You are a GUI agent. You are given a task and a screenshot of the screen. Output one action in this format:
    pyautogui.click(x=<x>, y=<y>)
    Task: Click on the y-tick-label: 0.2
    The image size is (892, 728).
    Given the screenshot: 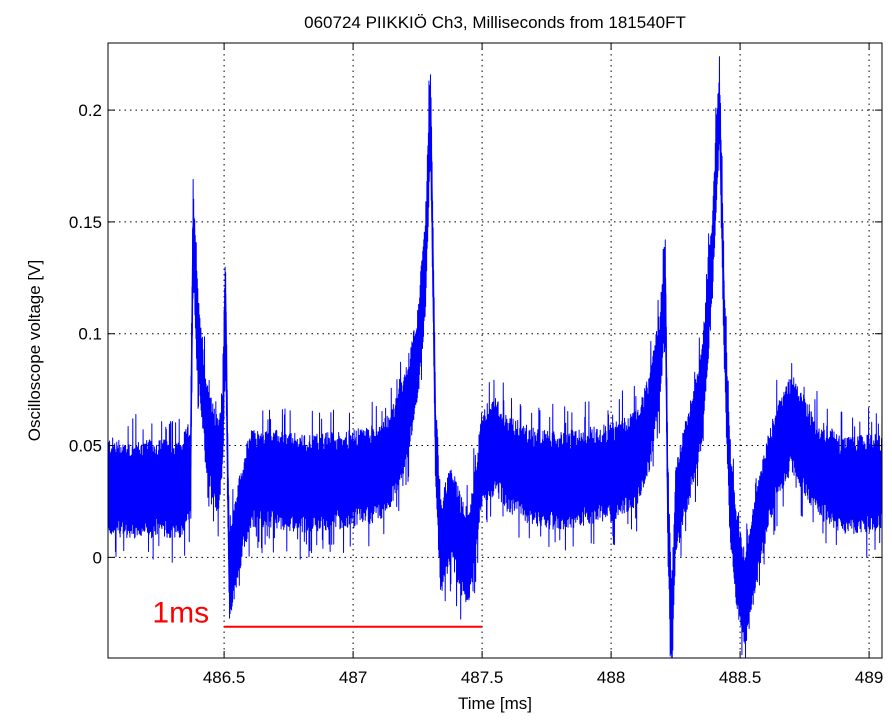 What is the action you would take?
    pyautogui.click(x=90, y=110)
    